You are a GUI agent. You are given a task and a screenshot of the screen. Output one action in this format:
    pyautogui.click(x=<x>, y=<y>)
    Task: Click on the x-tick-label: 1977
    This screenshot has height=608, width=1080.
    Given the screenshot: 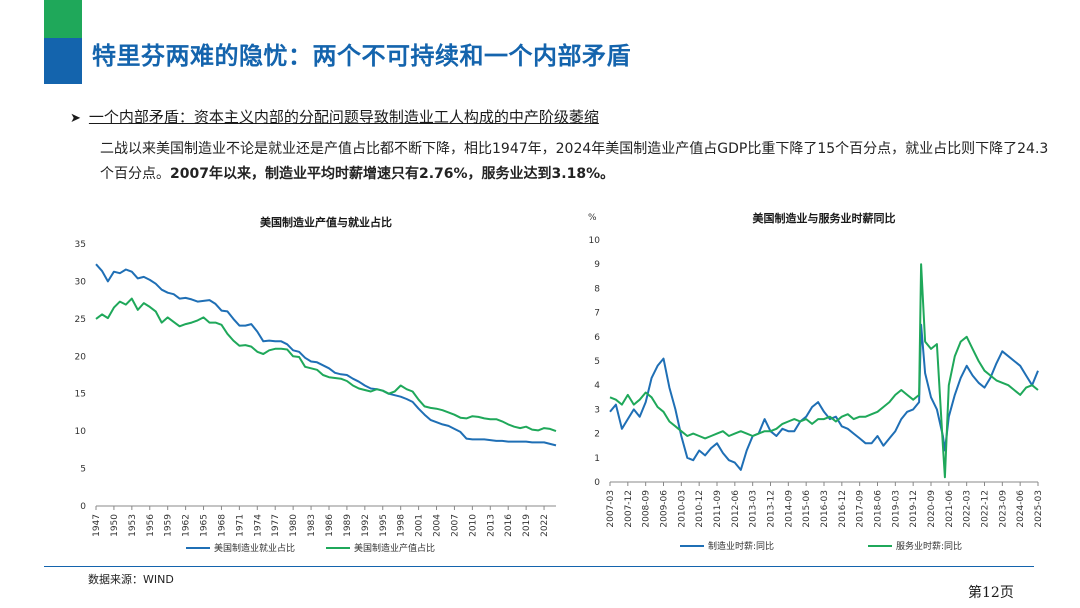 What is the action you would take?
    pyautogui.click(x=276, y=525)
    